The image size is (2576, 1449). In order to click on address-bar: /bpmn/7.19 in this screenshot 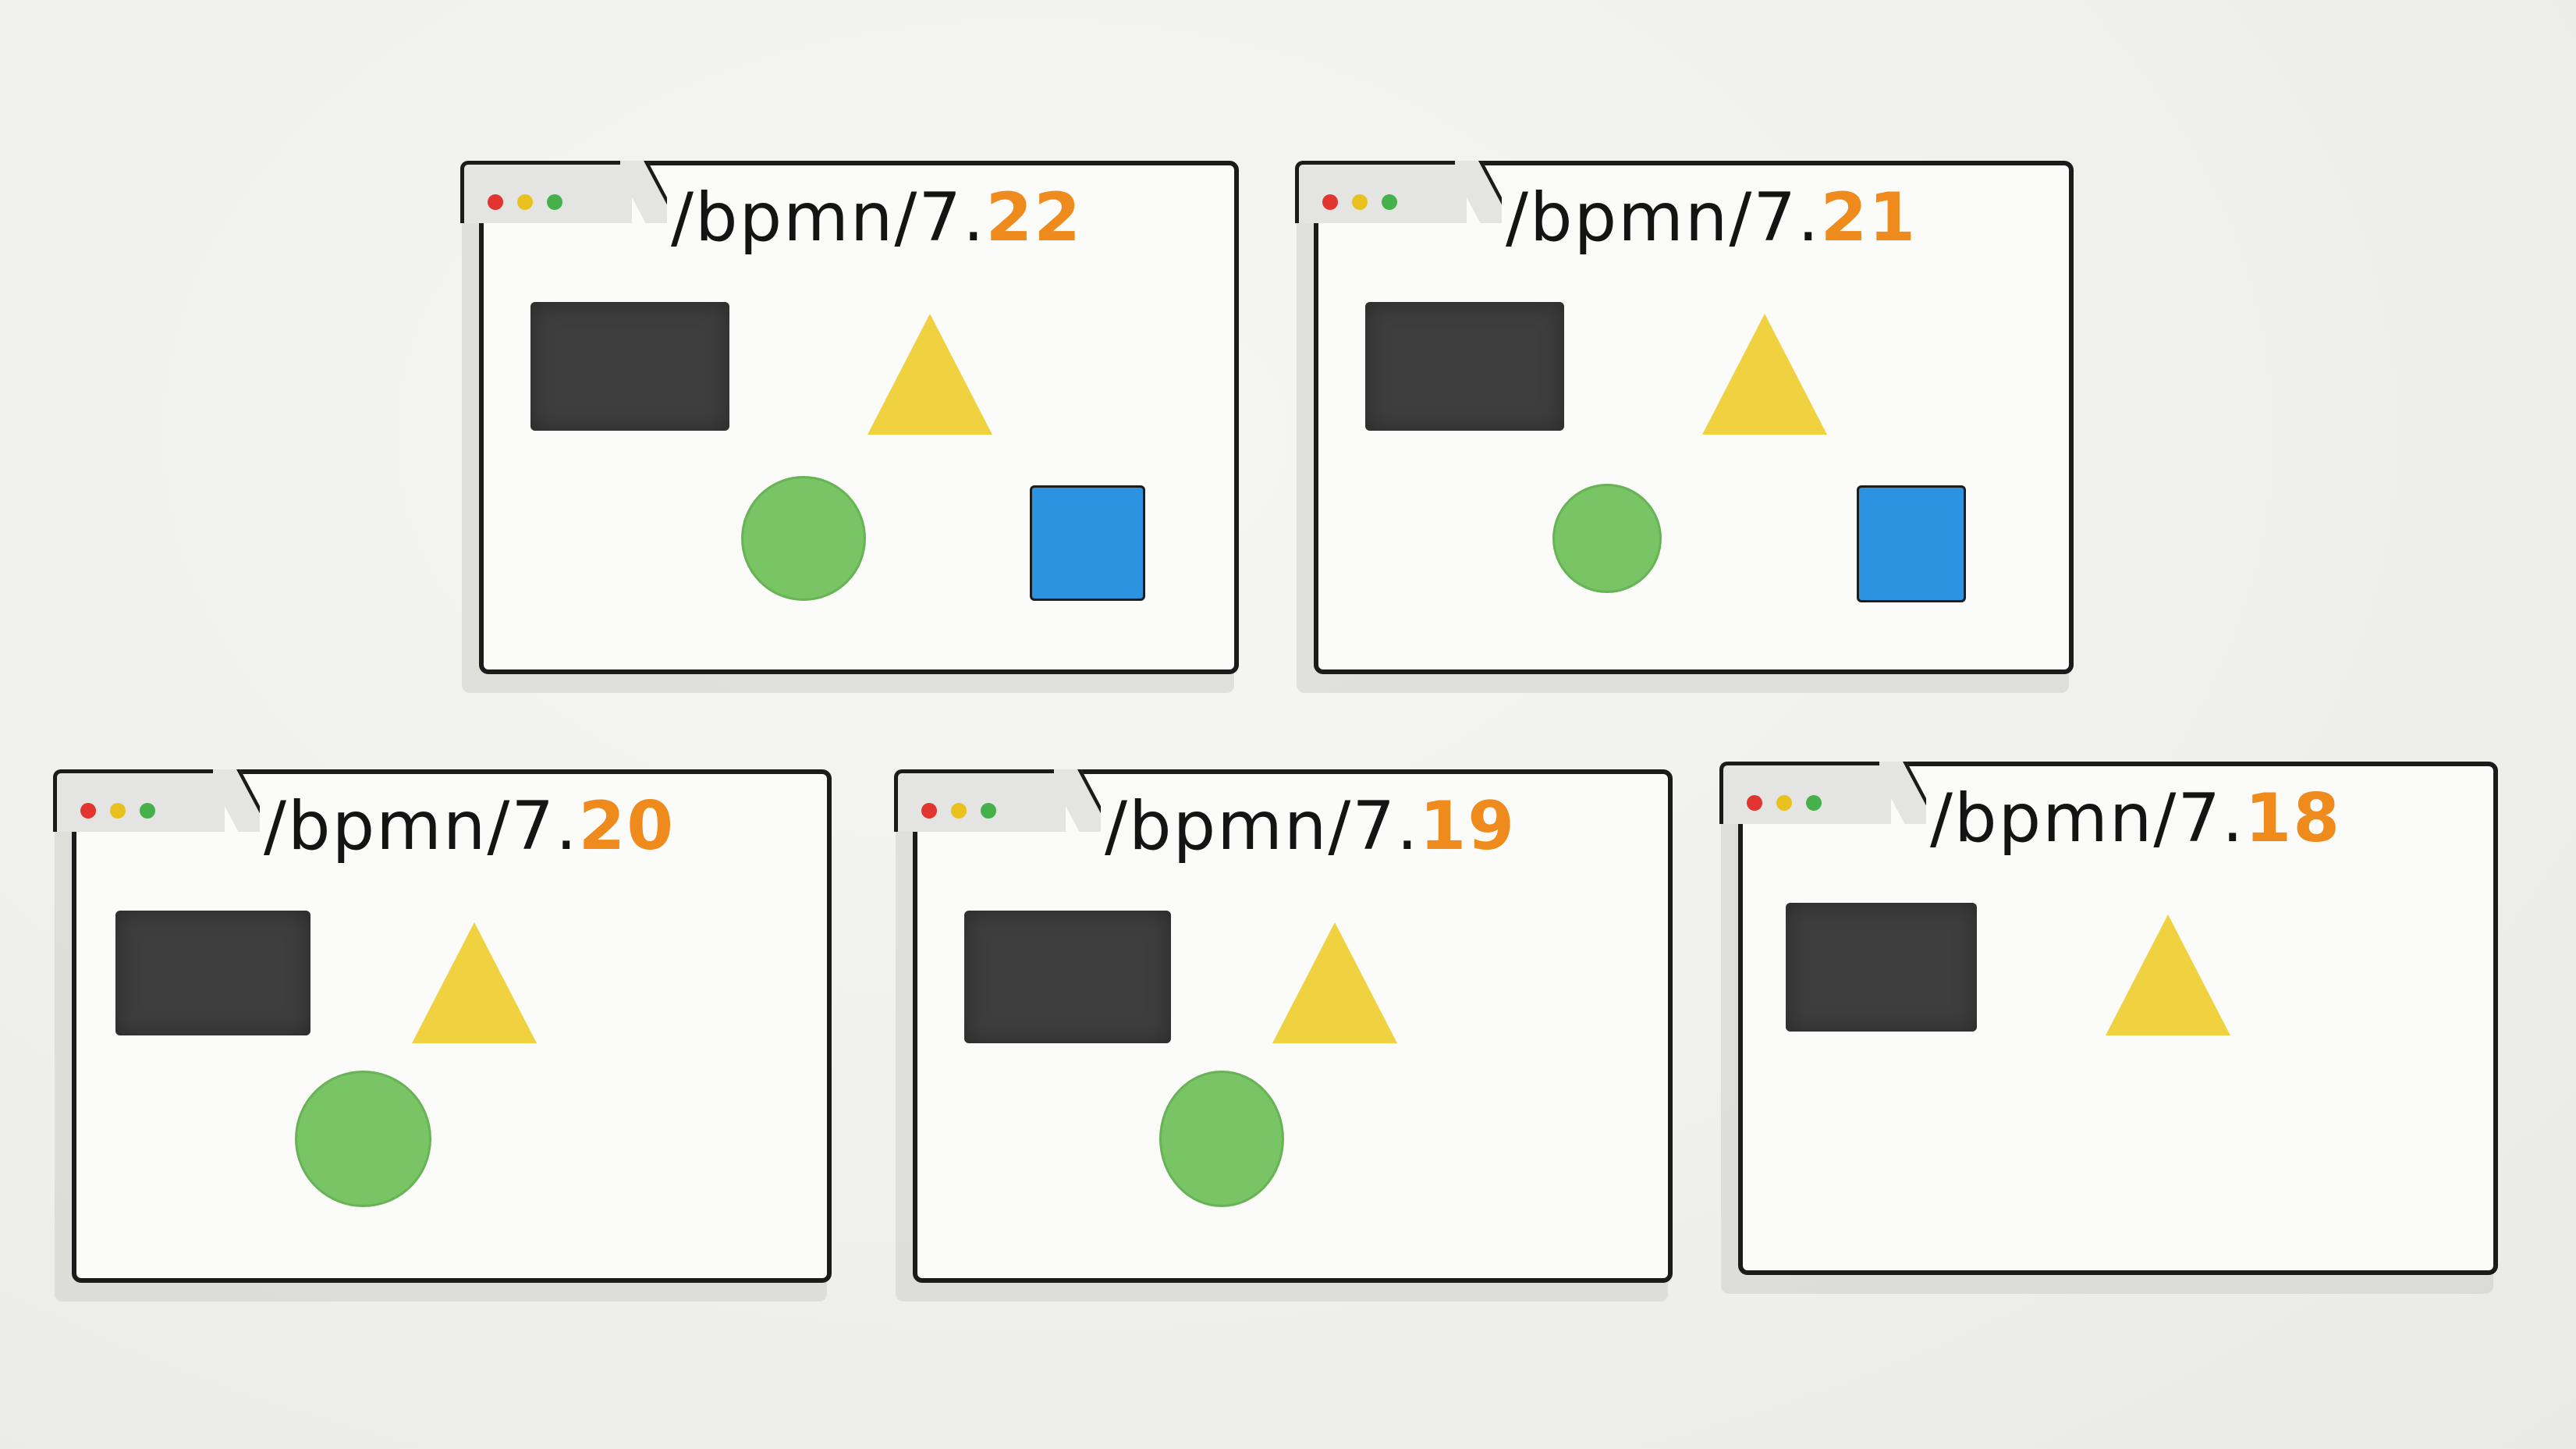, I will do `click(1310, 826)`.